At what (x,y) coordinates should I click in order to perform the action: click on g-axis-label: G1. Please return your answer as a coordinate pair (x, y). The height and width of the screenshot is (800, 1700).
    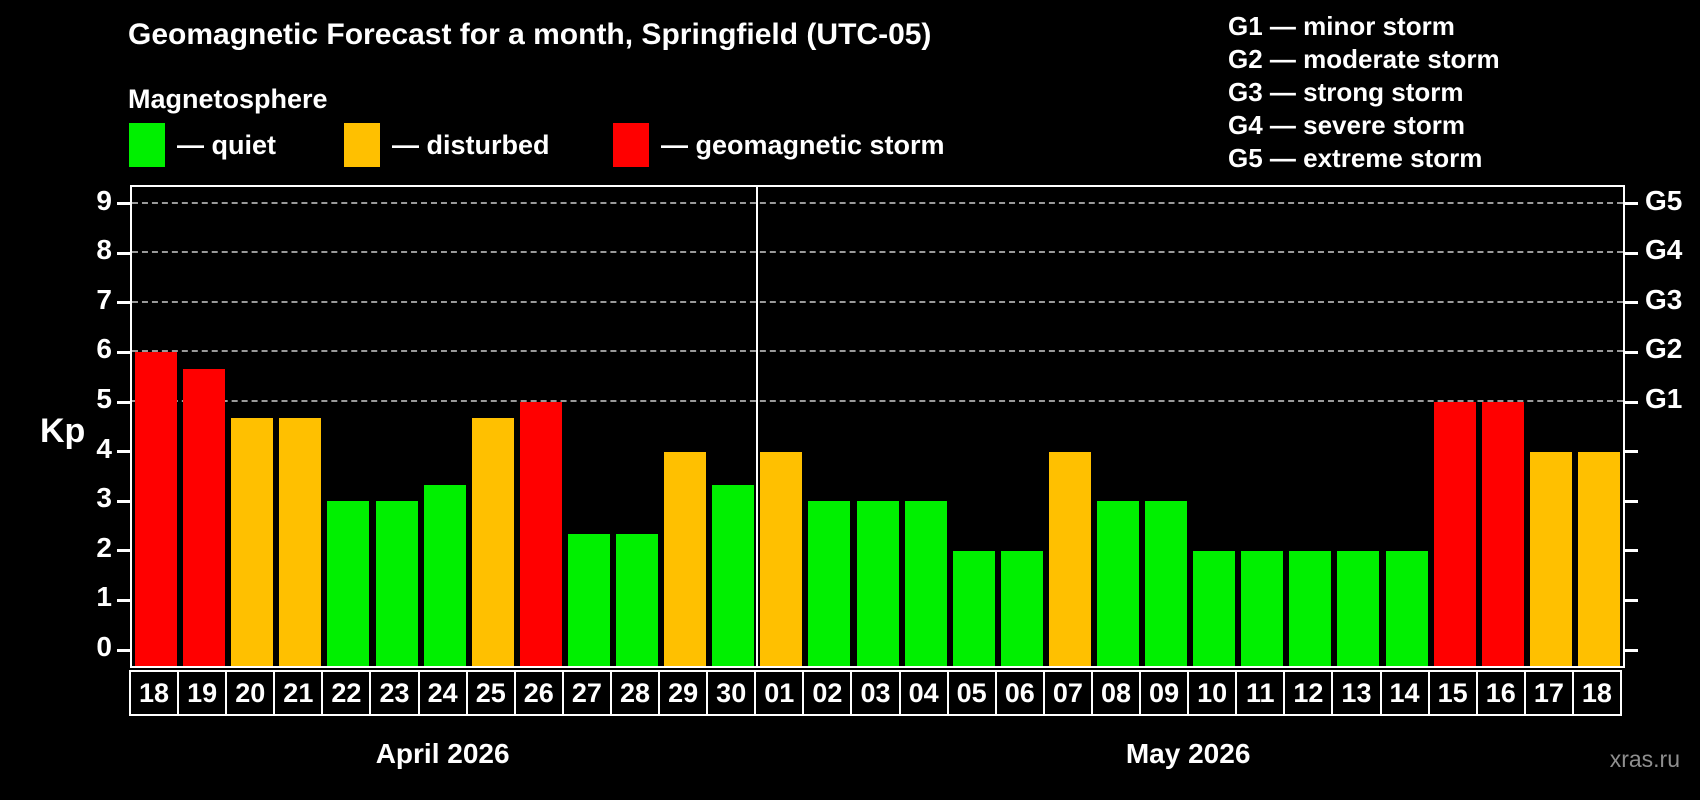
    Looking at the image, I should click on (1664, 398).